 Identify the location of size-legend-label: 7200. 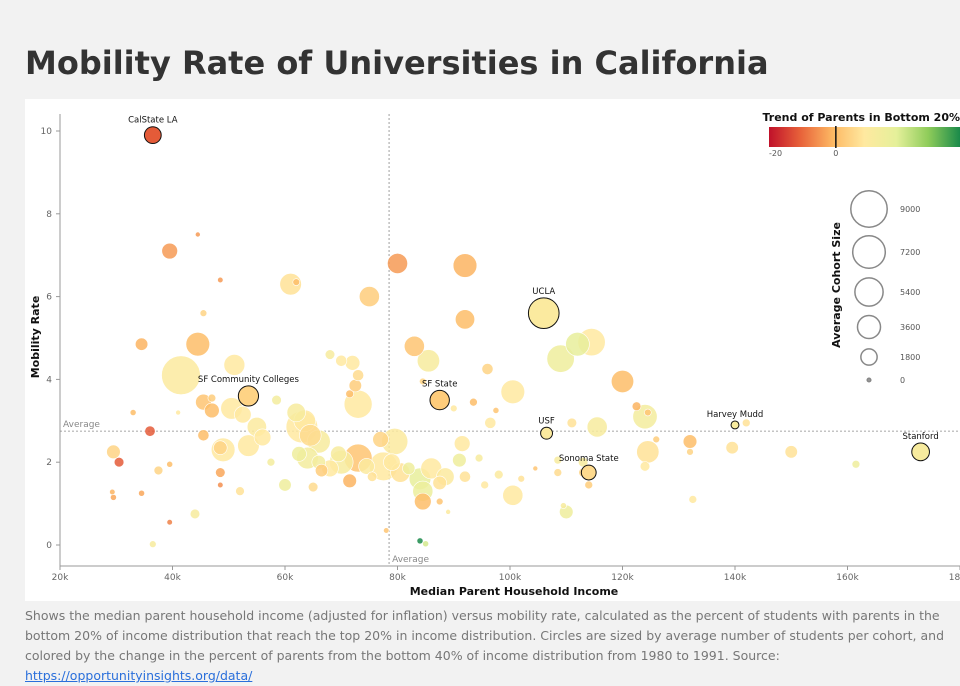
(910, 252).